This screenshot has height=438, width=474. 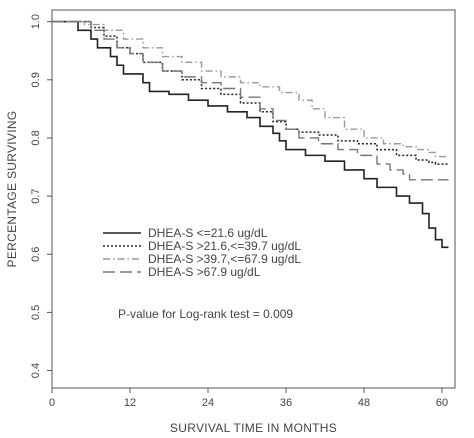 What do you see at coordinates (286, 403) in the screenshot?
I see `x-tick-label: 36` at bounding box center [286, 403].